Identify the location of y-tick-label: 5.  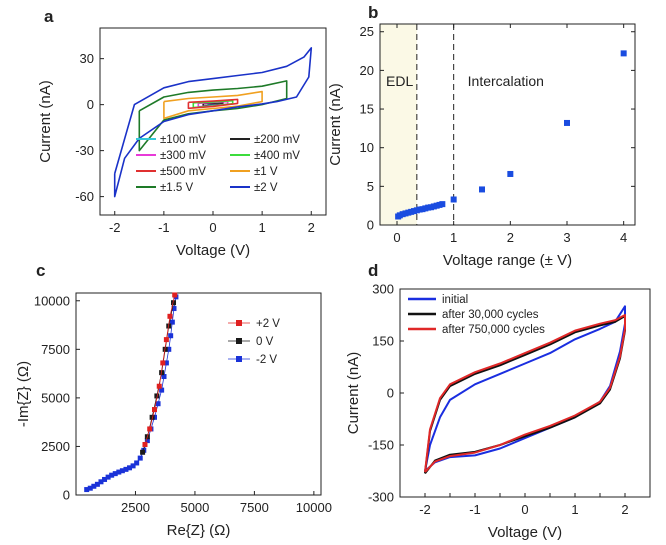
(370, 186).